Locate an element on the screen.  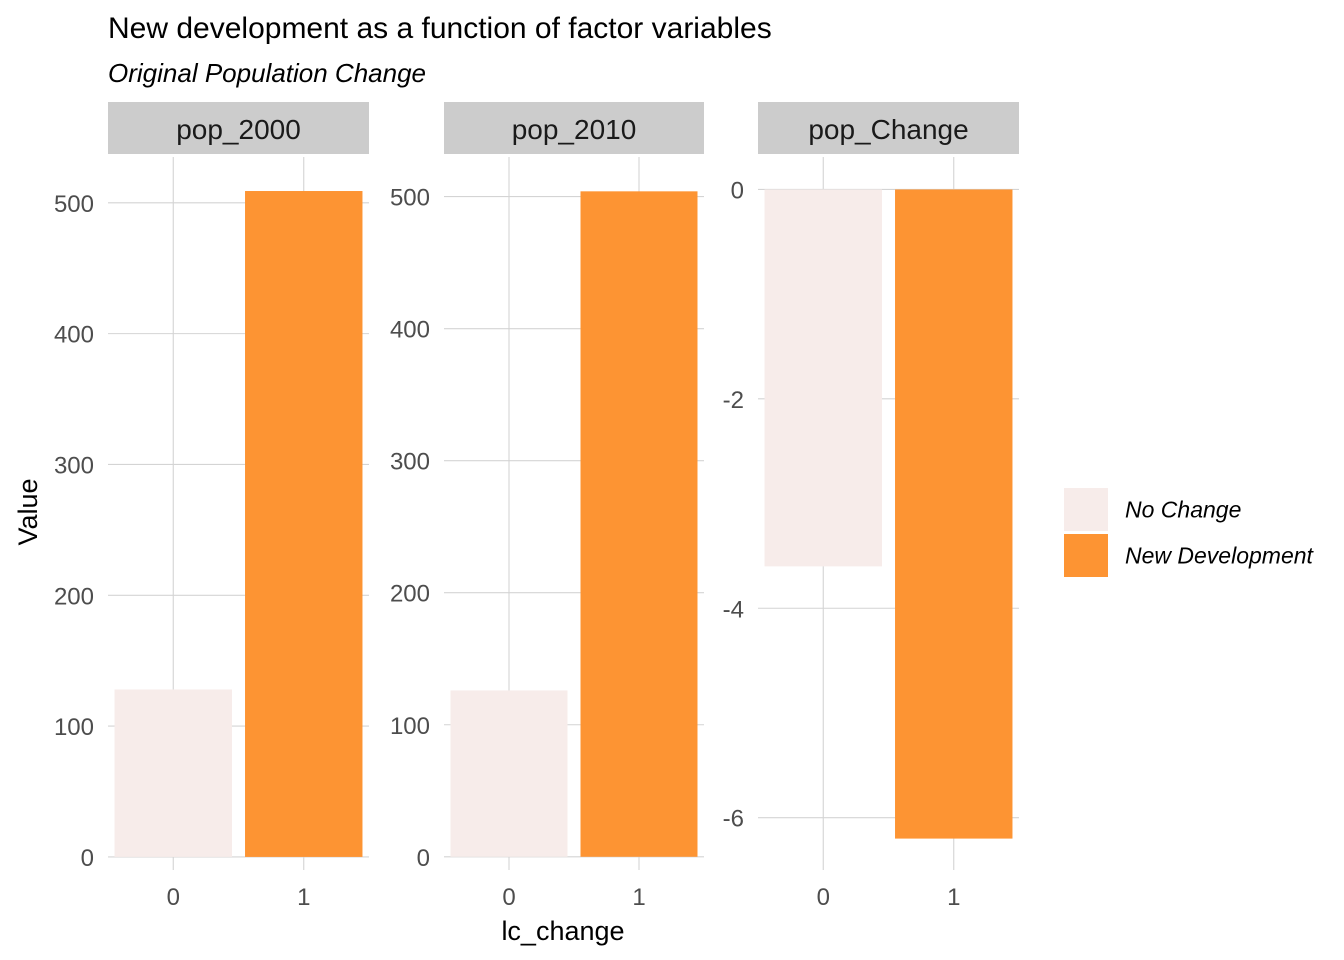
facet-strip-label: pop_2010 is located at coordinates (574, 129).